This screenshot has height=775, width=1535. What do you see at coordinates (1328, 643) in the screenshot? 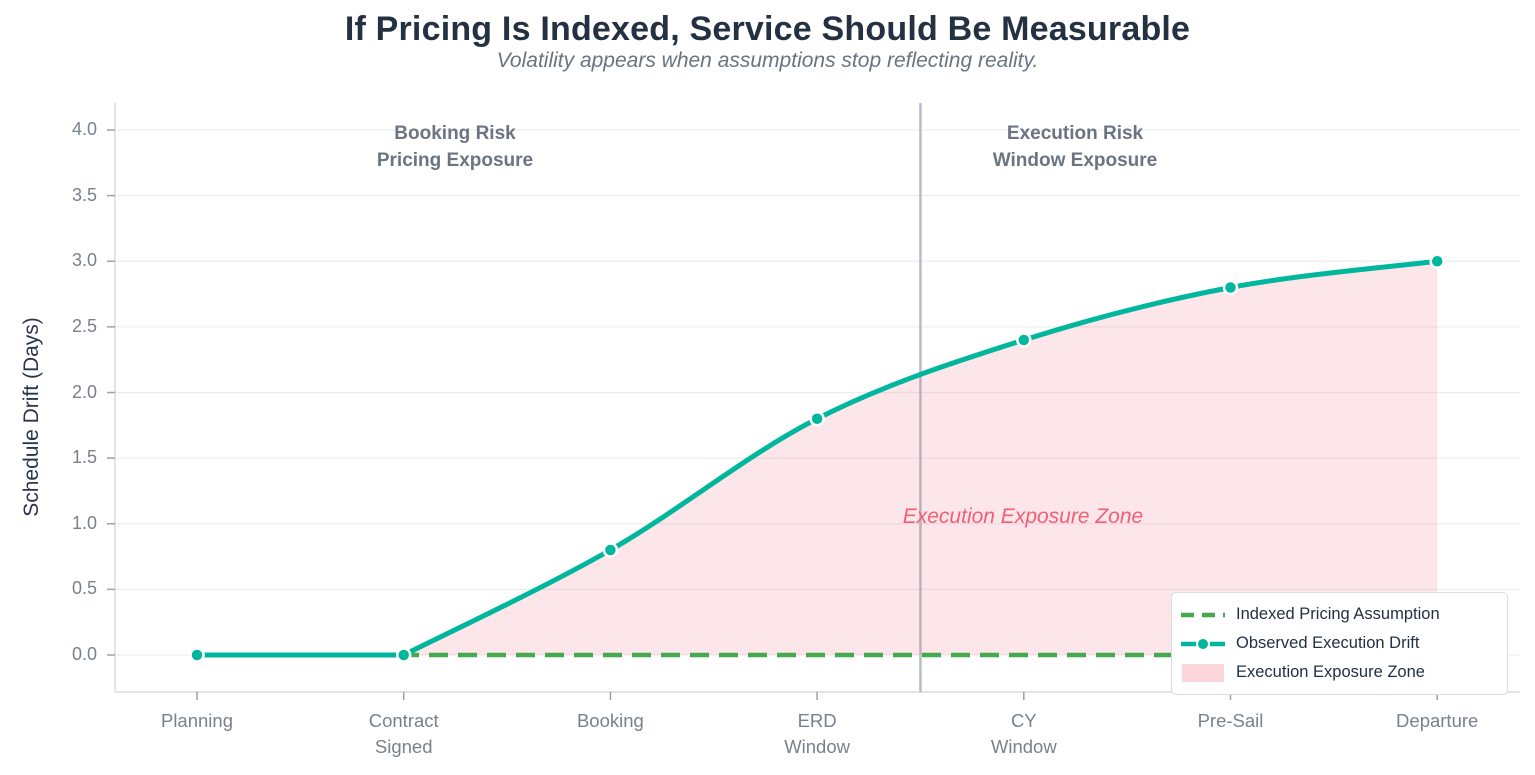
I see `legend-item-label: Observed Execution Drift` at bounding box center [1328, 643].